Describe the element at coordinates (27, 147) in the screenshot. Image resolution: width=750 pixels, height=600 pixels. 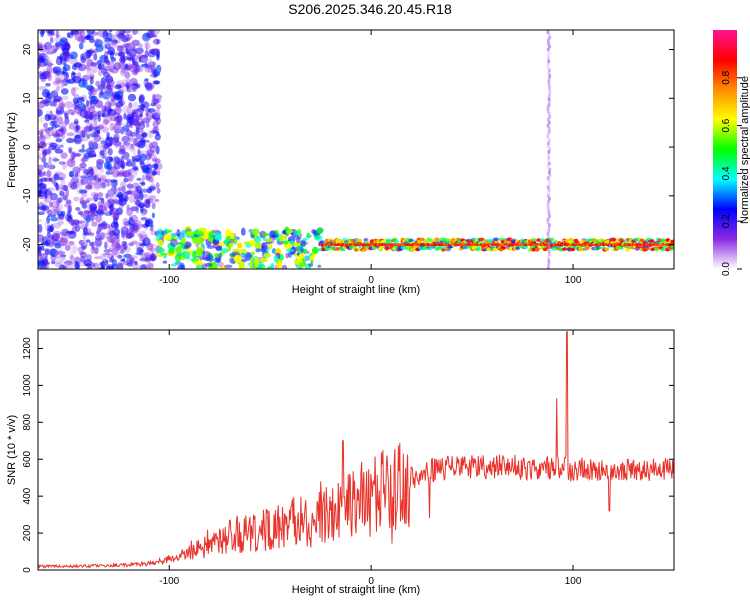
I see `y-tick-label: 0` at that location.